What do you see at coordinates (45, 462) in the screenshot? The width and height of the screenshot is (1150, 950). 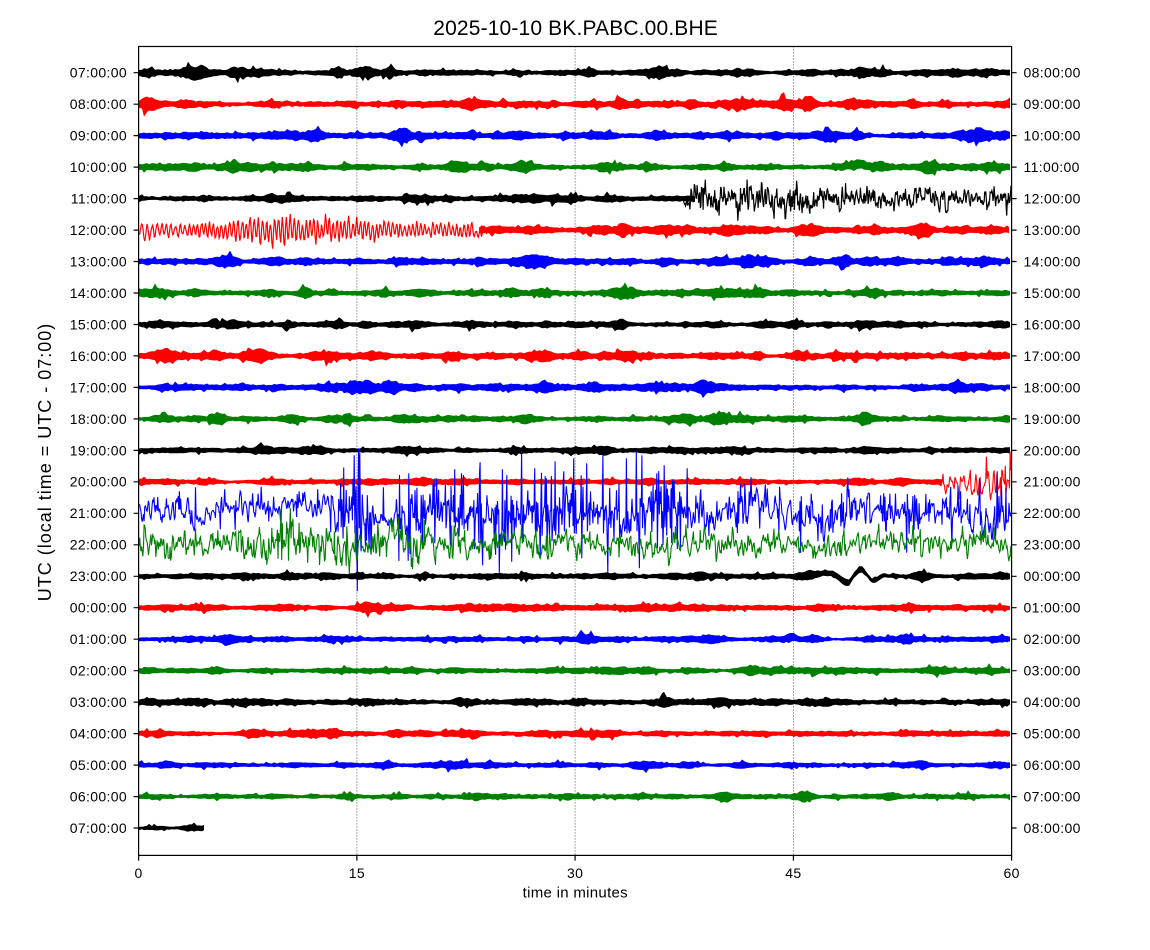 I see `svg-text: UTC (local time = UTC - 07:00)` at bounding box center [45, 462].